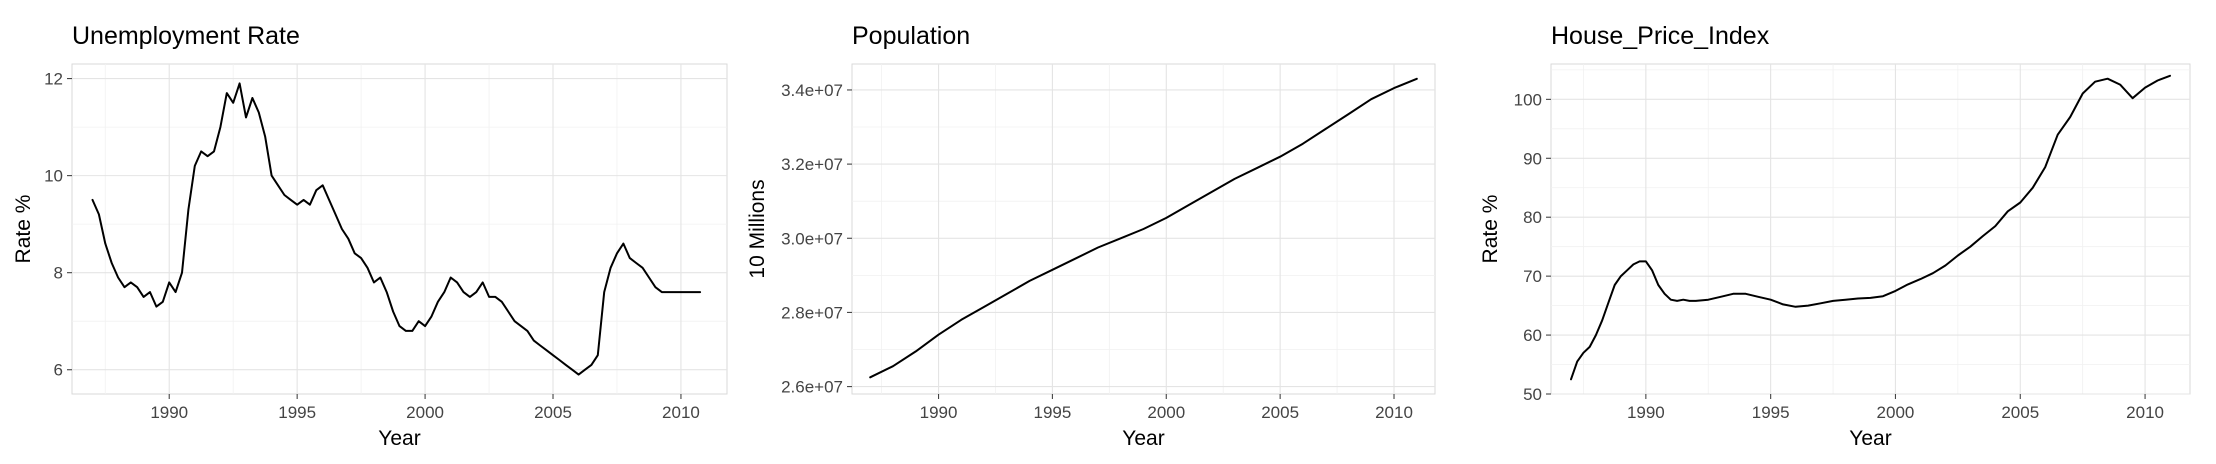  What do you see at coordinates (812, 90) in the screenshot?
I see `y-tick-label: 3.4e+07` at bounding box center [812, 90].